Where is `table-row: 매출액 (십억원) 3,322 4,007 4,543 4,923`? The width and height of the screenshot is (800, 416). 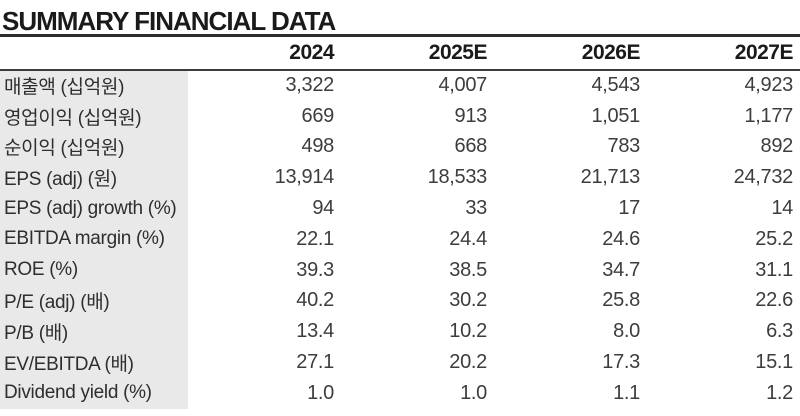 table-row: 매출액 (십억원) 3,322 4,007 4,543 4,923 is located at coordinates (400, 85).